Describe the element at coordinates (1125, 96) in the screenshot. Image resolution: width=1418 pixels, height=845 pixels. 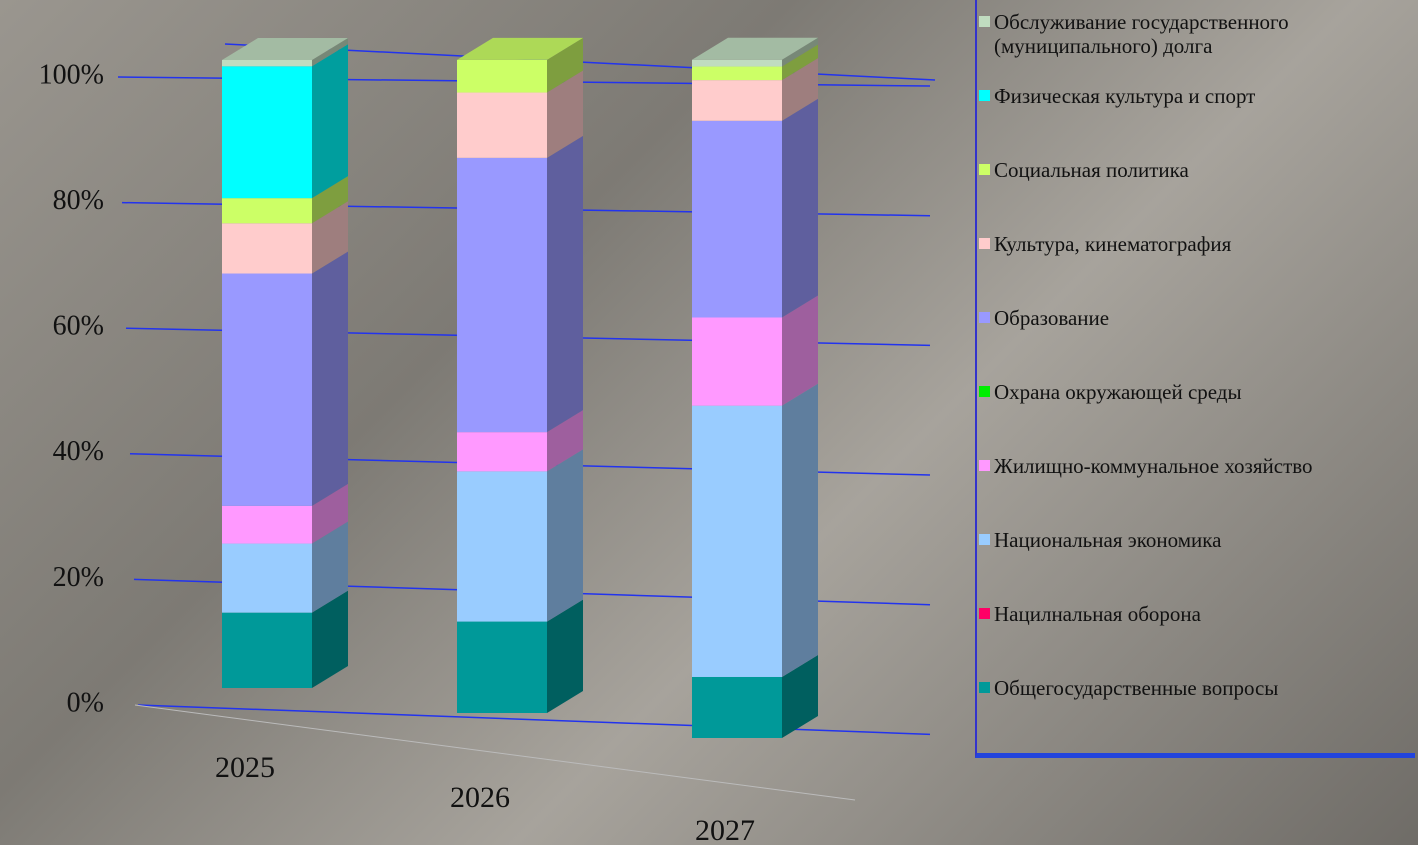
I see `legend-label: Физическая культура и спорт` at that location.